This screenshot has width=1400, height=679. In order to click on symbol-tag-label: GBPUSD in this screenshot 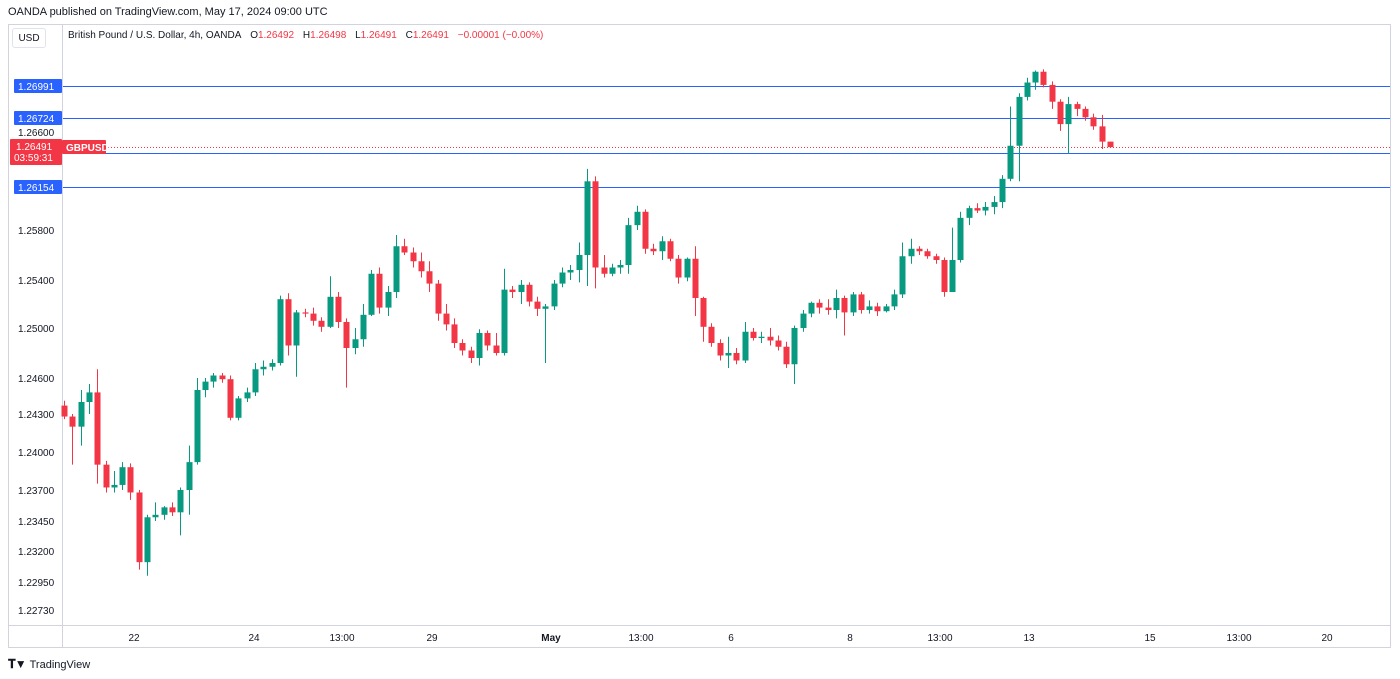, I will do `click(87, 148)`.